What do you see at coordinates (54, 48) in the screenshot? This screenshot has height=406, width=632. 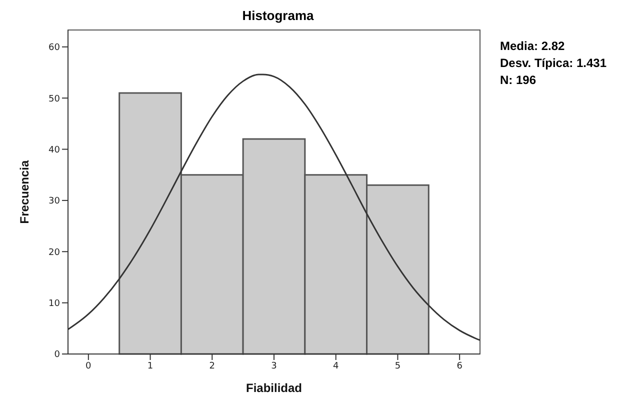 I see `y-tick-label: 60` at bounding box center [54, 48].